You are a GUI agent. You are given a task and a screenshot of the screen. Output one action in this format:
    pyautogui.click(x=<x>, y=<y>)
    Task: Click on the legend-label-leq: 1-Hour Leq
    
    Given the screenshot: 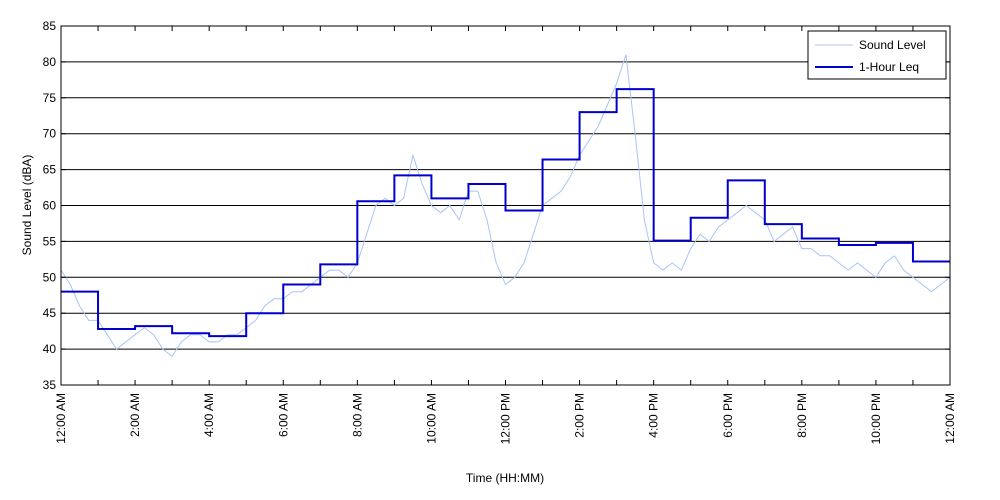 What is the action you would take?
    pyautogui.click(x=889, y=67)
    